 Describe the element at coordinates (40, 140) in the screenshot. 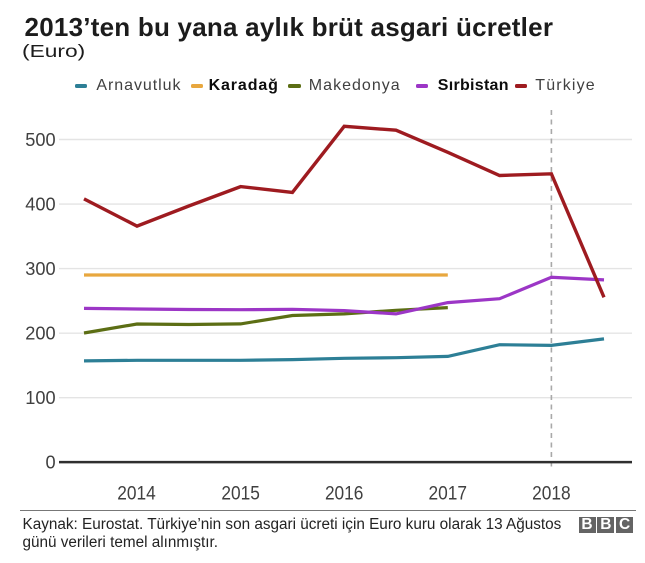

I see `svg-text: 500` at that location.